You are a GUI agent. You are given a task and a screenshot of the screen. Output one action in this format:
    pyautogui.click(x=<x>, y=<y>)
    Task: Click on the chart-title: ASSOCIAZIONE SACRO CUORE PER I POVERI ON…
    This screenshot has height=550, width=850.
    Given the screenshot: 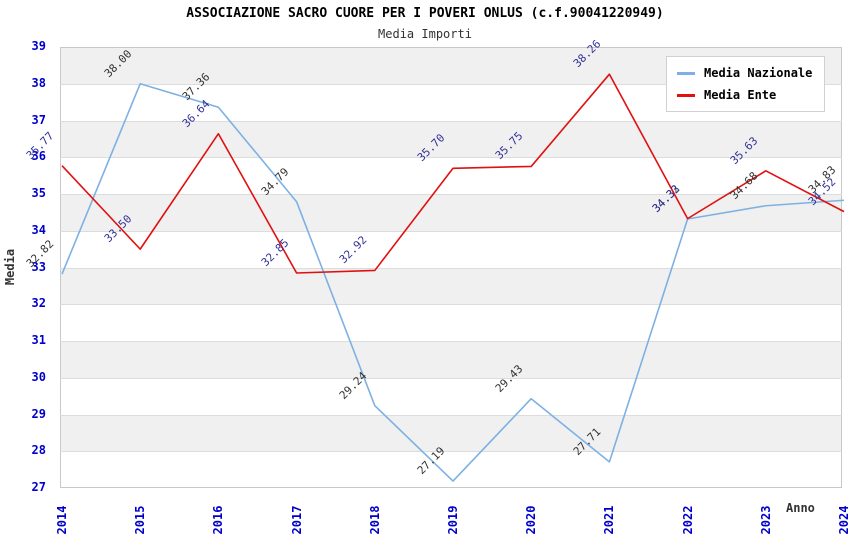 What is the action you would take?
    pyautogui.click(x=425, y=13)
    